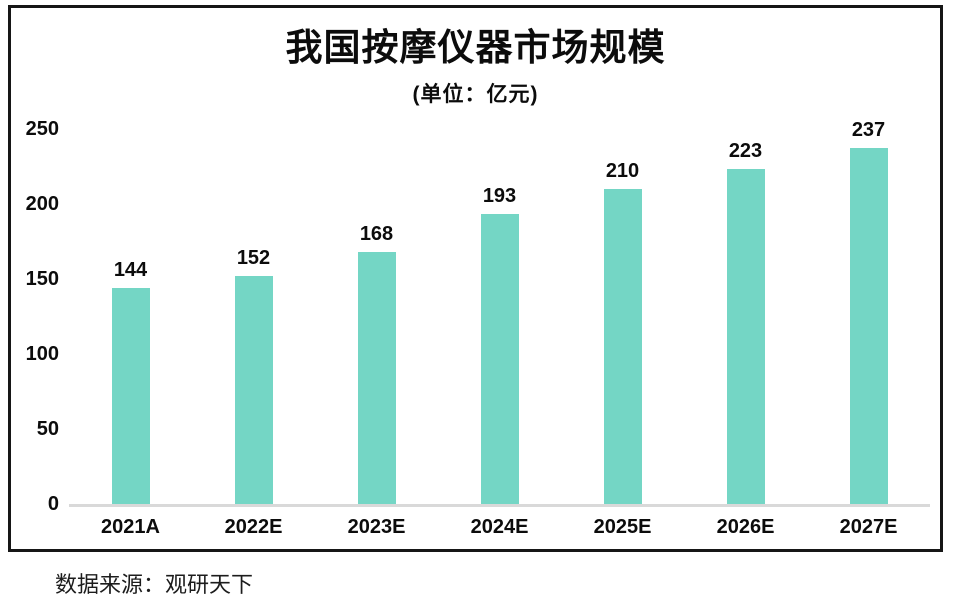 The image size is (955, 603). Describe the element at coordinates (154, 584) in the screenshot. I see `data-source: 数据来源：观研天下` at that location.